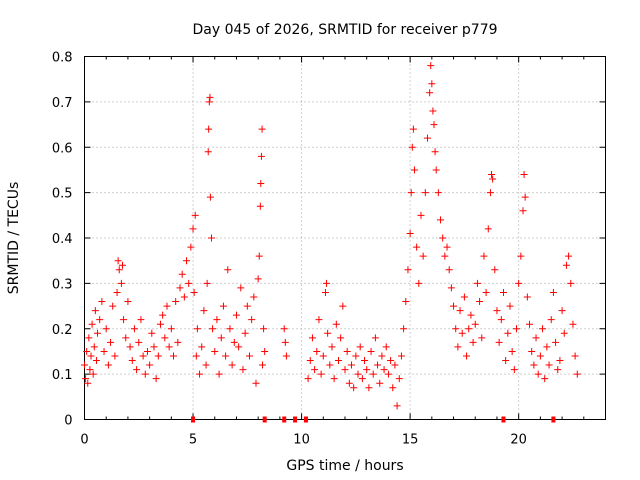  What do you see at coordinates (62, 239) in the screenshot?
I see `y-tick-label: 0.4` at bounding box center [62, 239].